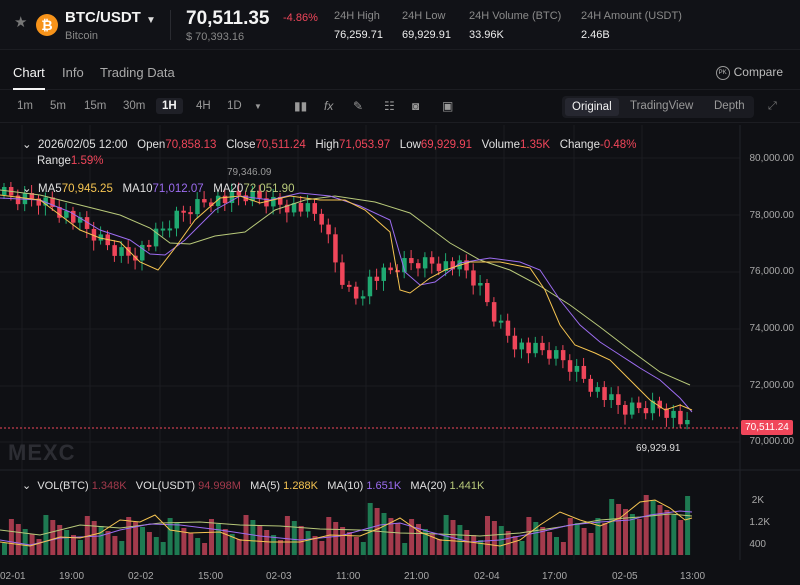  What do you see at coordinates (693, 576) in the screenshot?
I see `x-tick: 13:00` at bounding box center [693, 576].